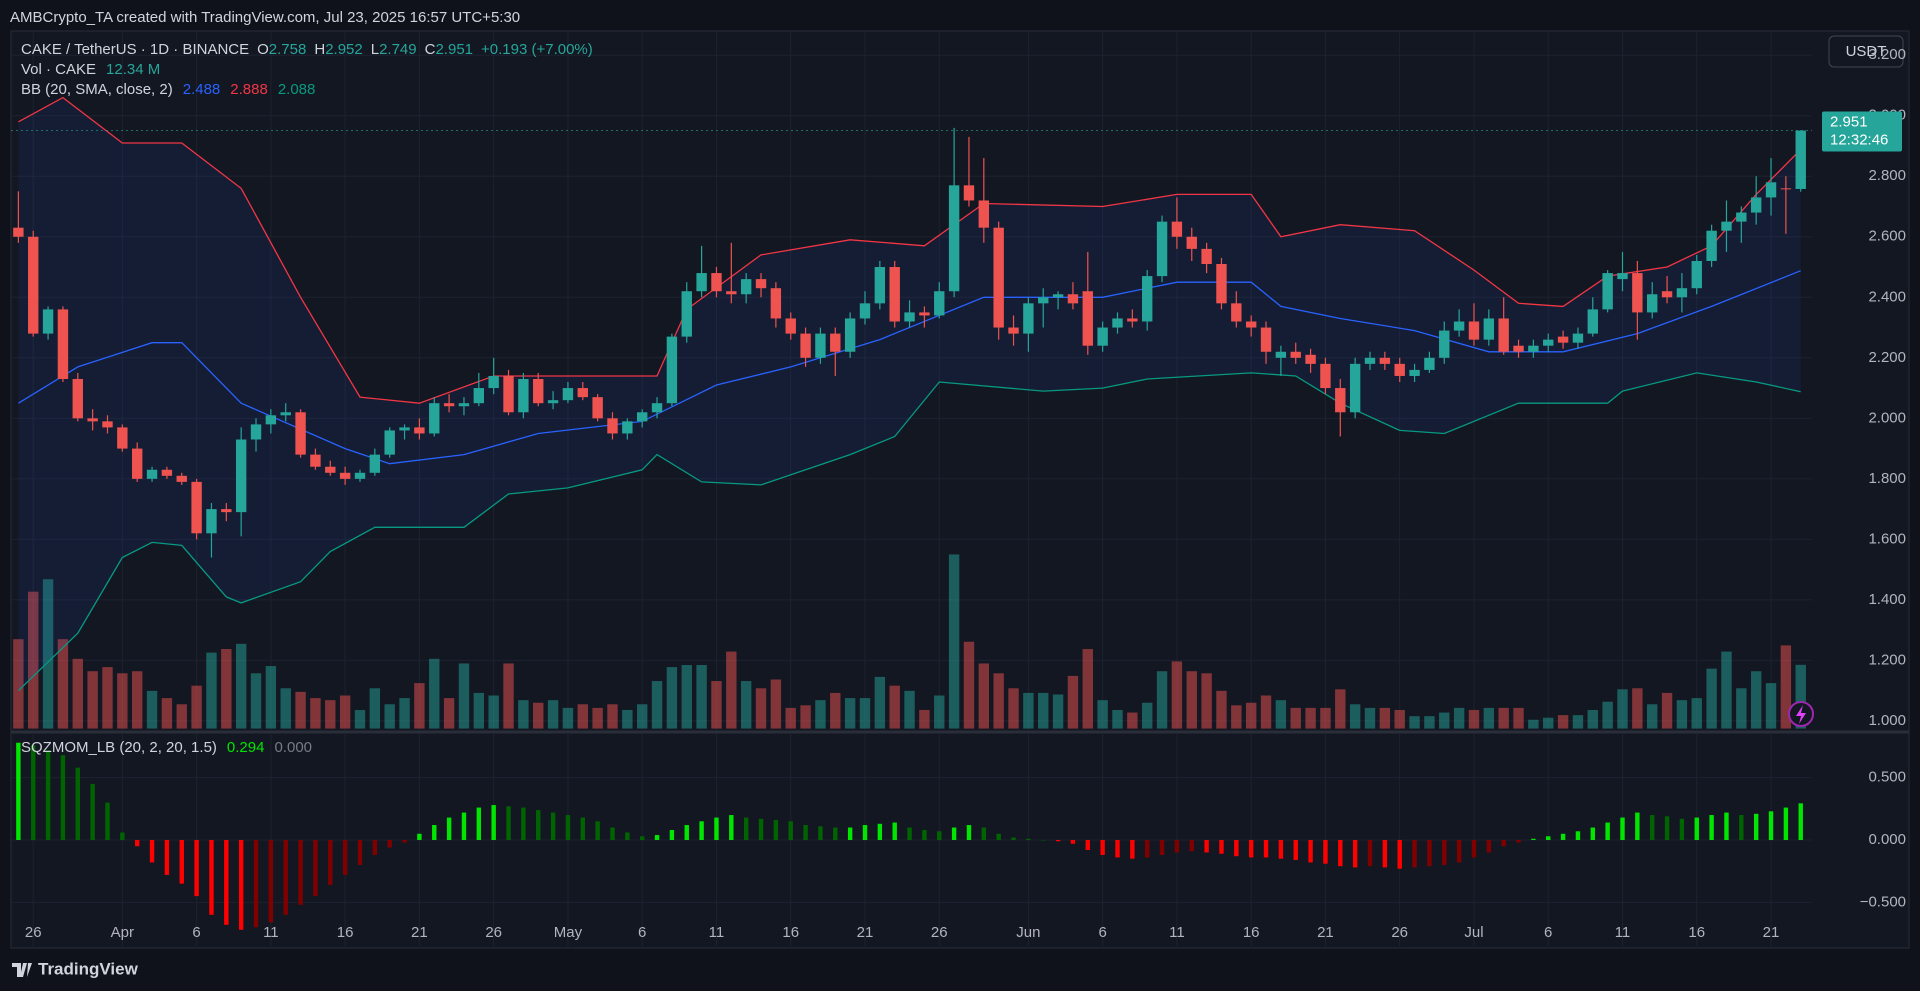  I want to click on momentum-signal: 0.000, so click(293, 747).